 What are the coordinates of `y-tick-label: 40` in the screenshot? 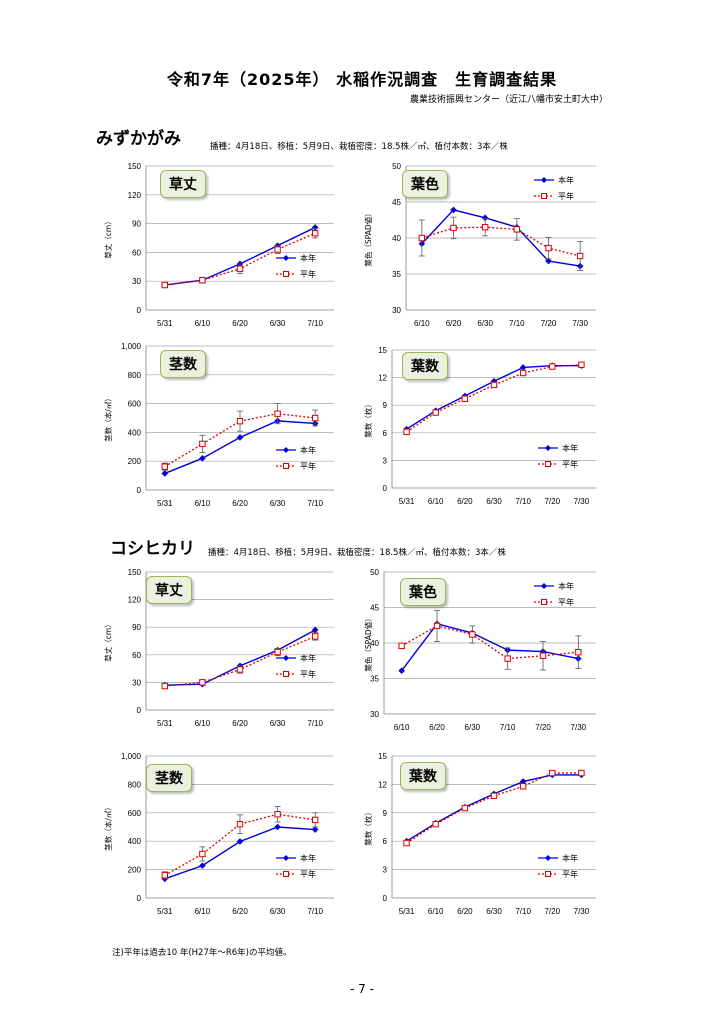 It's located at (374, 643).